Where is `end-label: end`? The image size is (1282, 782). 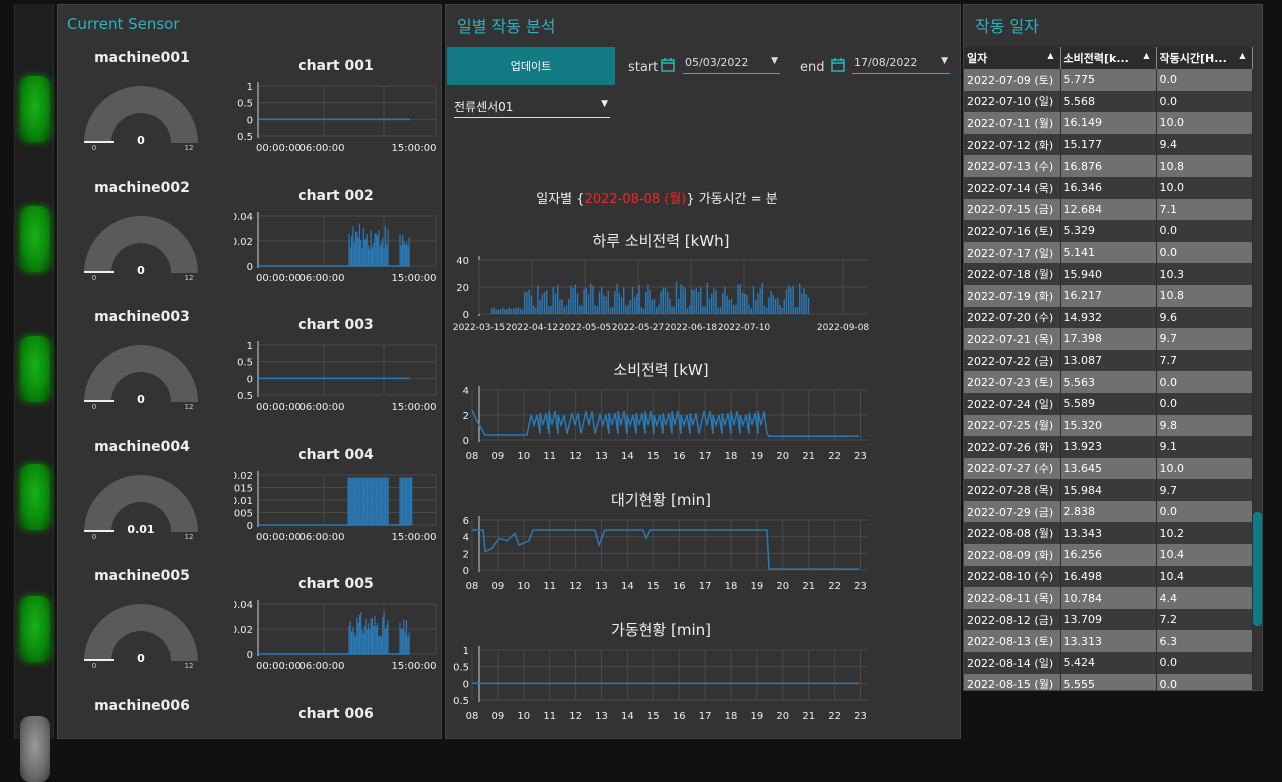 end-label: end is located at coordinates (812, 67).